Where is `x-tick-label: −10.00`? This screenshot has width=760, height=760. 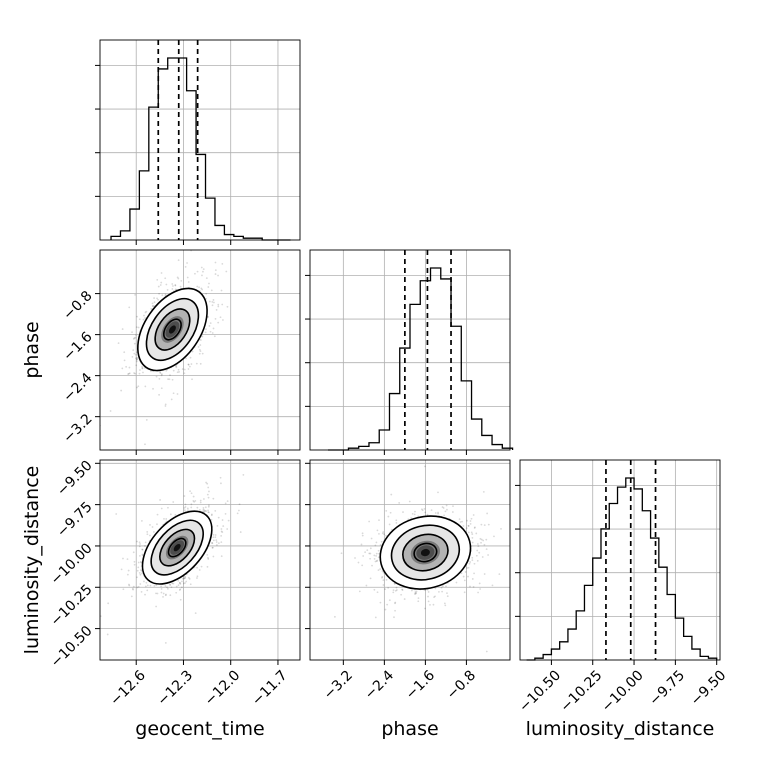
x-tick-label: −10.00 is located at coordinates (623, 691).